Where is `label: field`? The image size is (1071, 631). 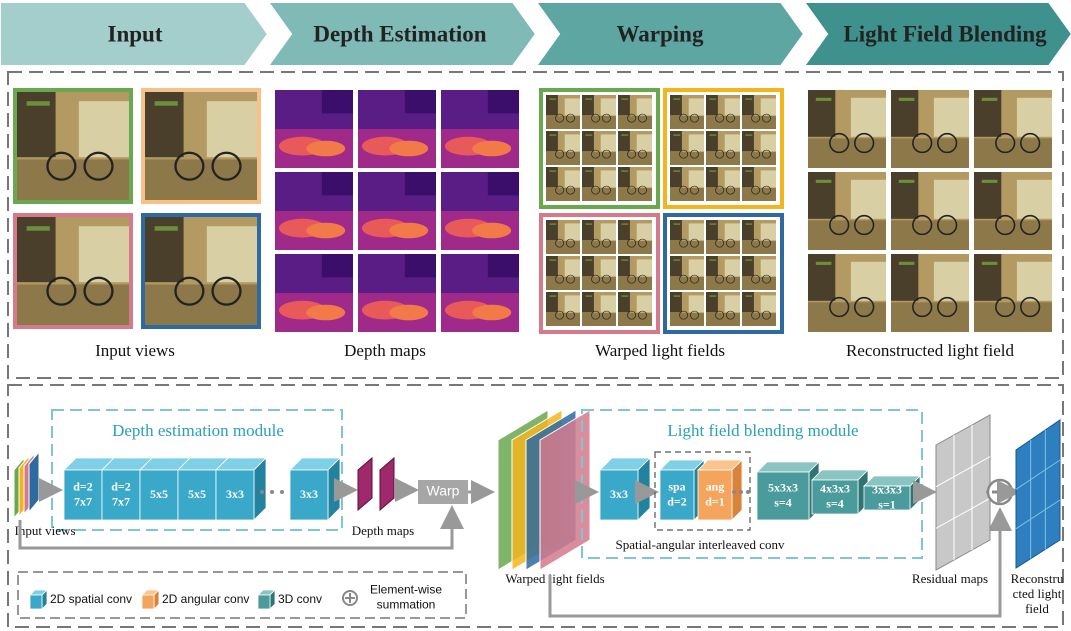
label: field is located at coordinates (1037, 608).